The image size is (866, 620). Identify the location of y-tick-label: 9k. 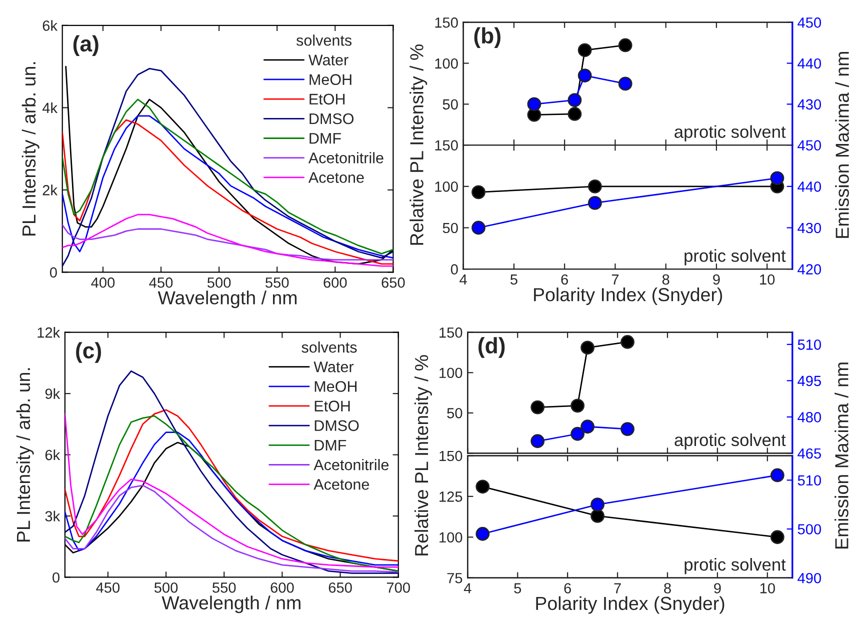
(52, 393).